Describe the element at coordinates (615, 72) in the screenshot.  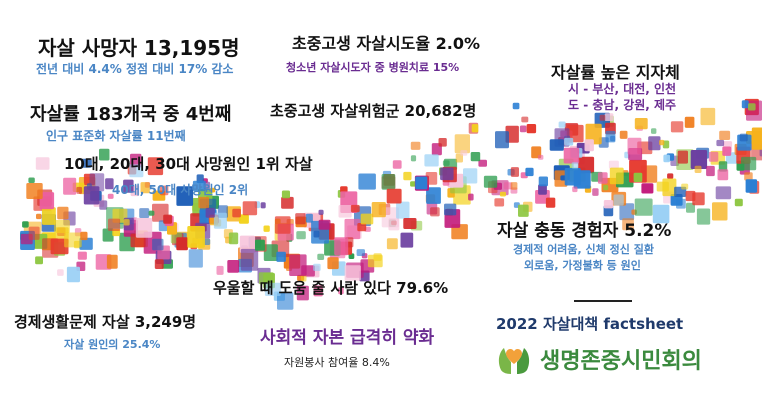
I see `regions-title: 자살률 높은 지자체` at that location.